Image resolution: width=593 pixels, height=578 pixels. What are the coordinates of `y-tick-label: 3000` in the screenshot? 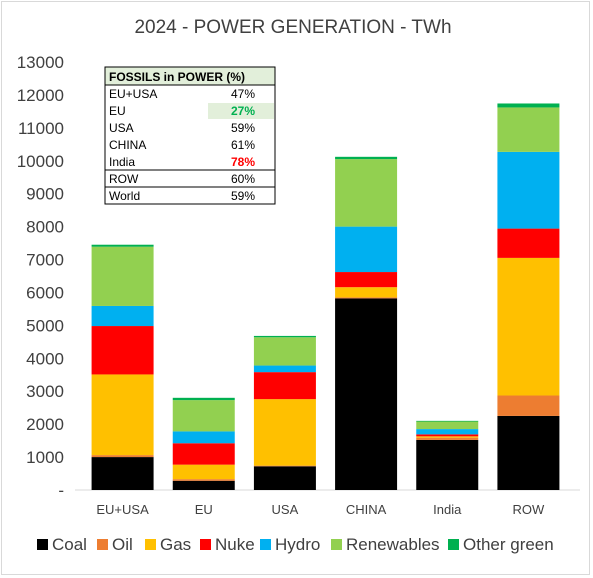 It's located at (45, 391).